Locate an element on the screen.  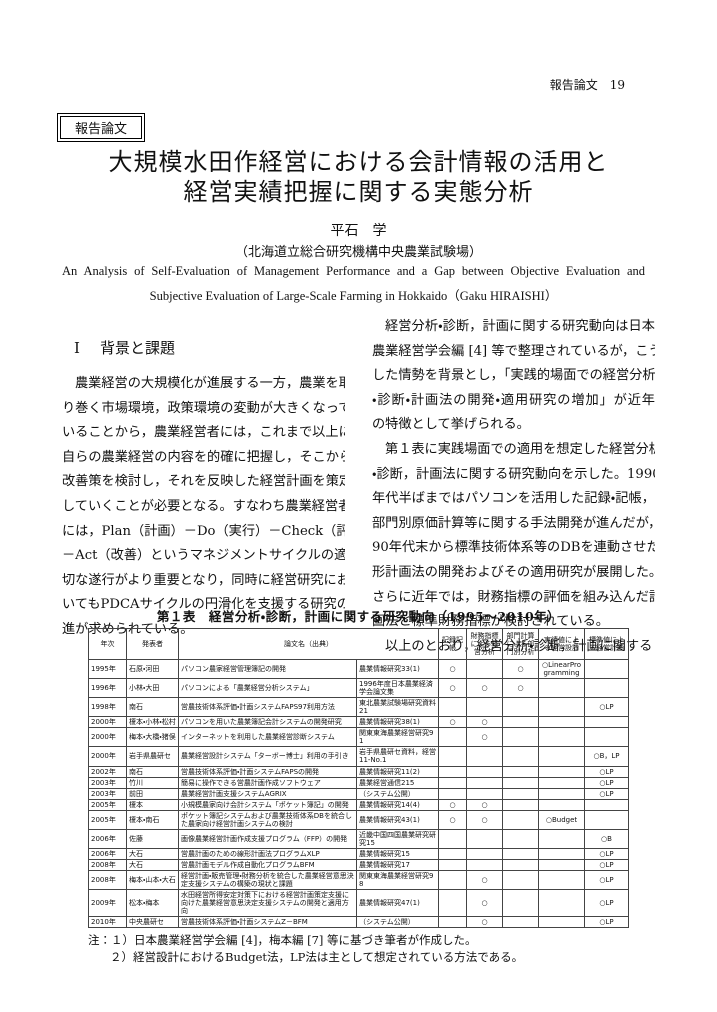
text-line: していくことが必要となる。すなわち農業経営者 is located at coordinates (203, 506).